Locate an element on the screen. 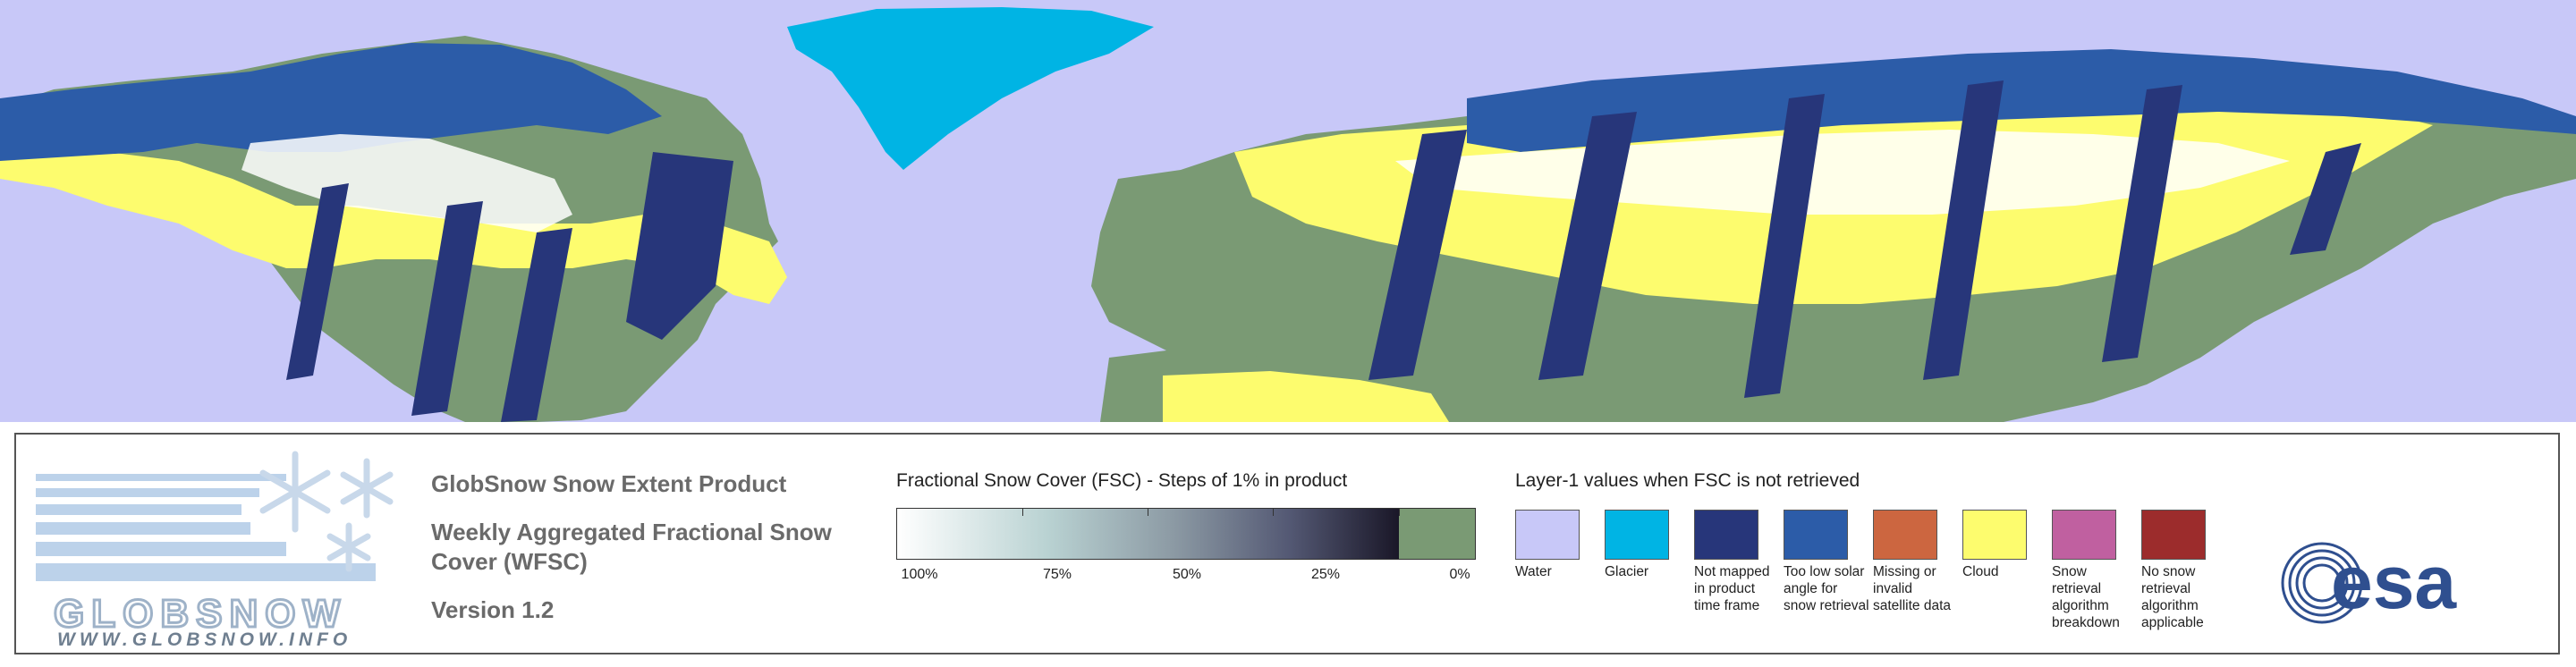  layer1-legend-title: Layer-1 values when FSC is not retrieved is located at coordinates (1687, 480).